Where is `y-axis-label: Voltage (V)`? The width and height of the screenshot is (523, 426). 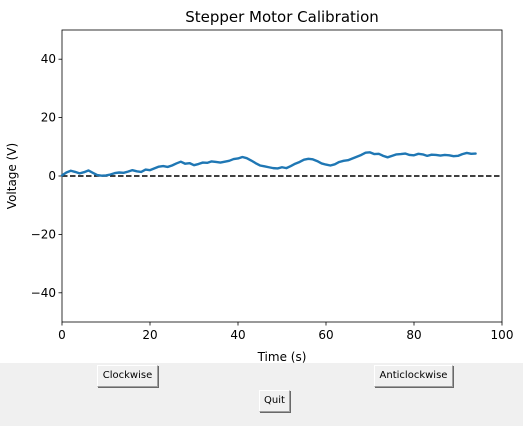 y-axis-label: Voltage (V) is located at coordinates (12, 176).